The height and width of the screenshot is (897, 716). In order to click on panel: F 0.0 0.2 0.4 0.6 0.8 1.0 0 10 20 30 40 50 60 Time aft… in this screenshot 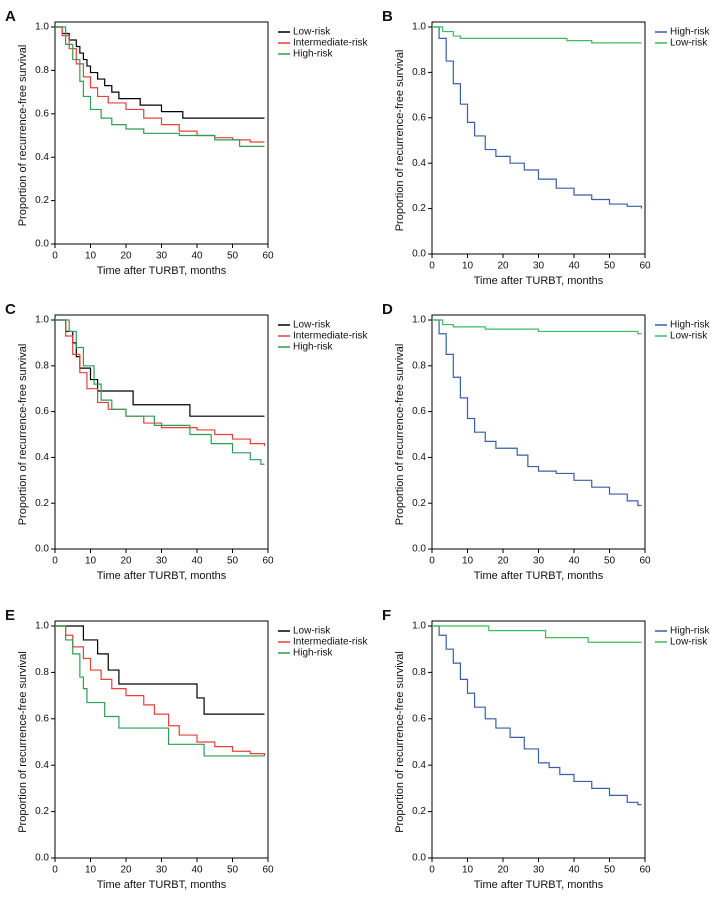, I will do `click(546, 749)`.